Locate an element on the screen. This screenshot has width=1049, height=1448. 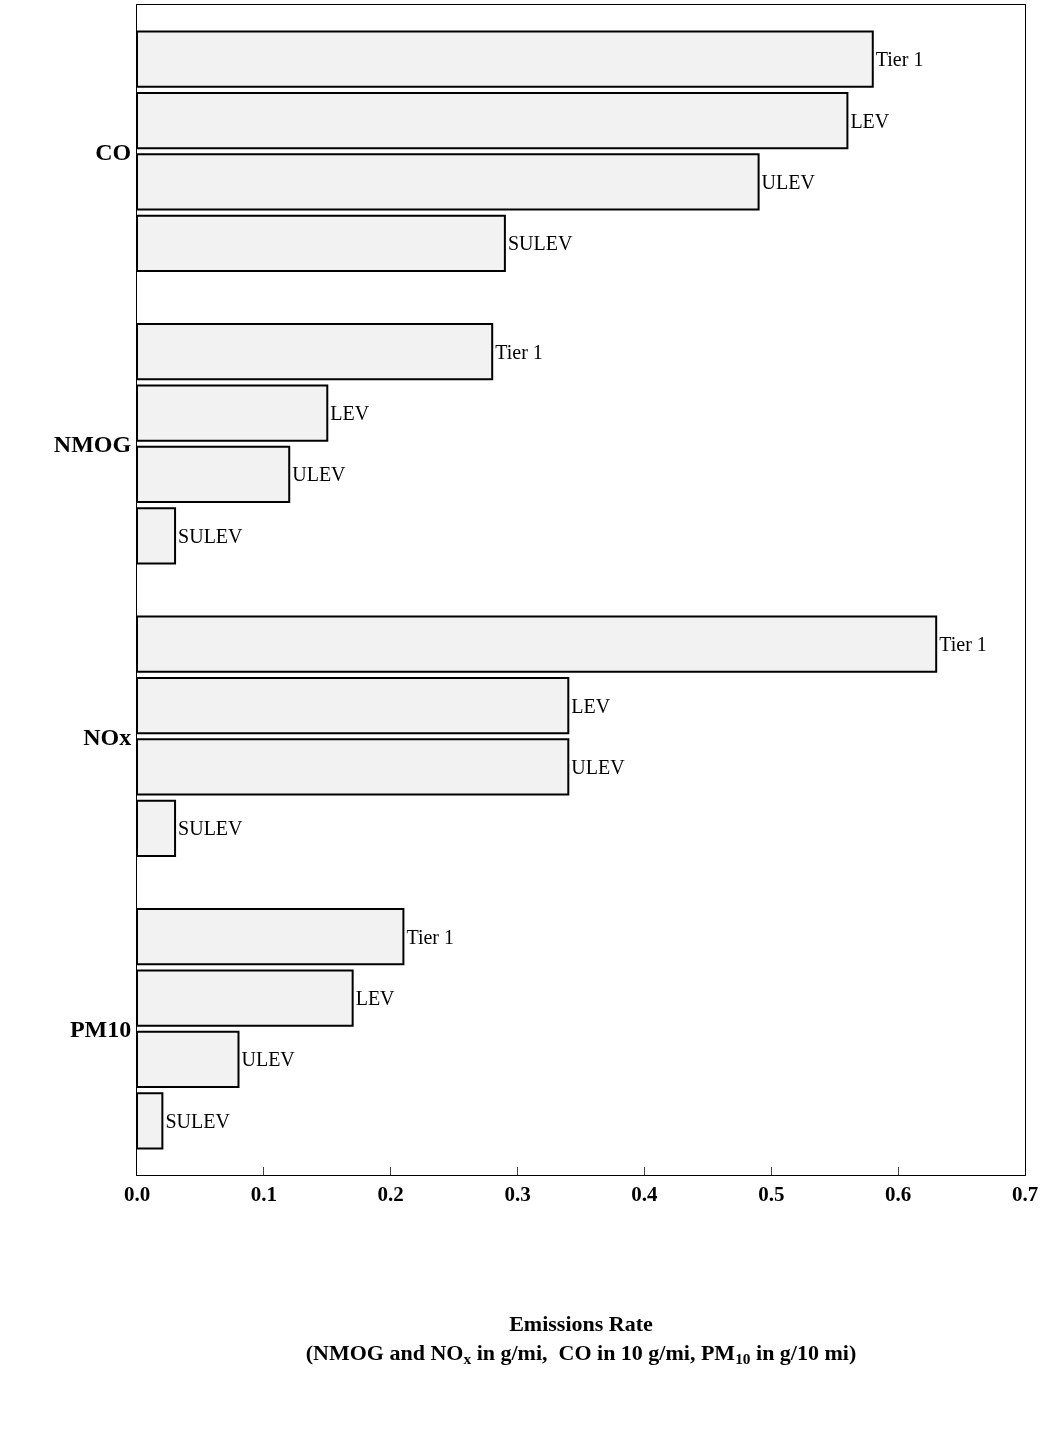
y-tick-label: NMOG is located at coordinates (92, 444).